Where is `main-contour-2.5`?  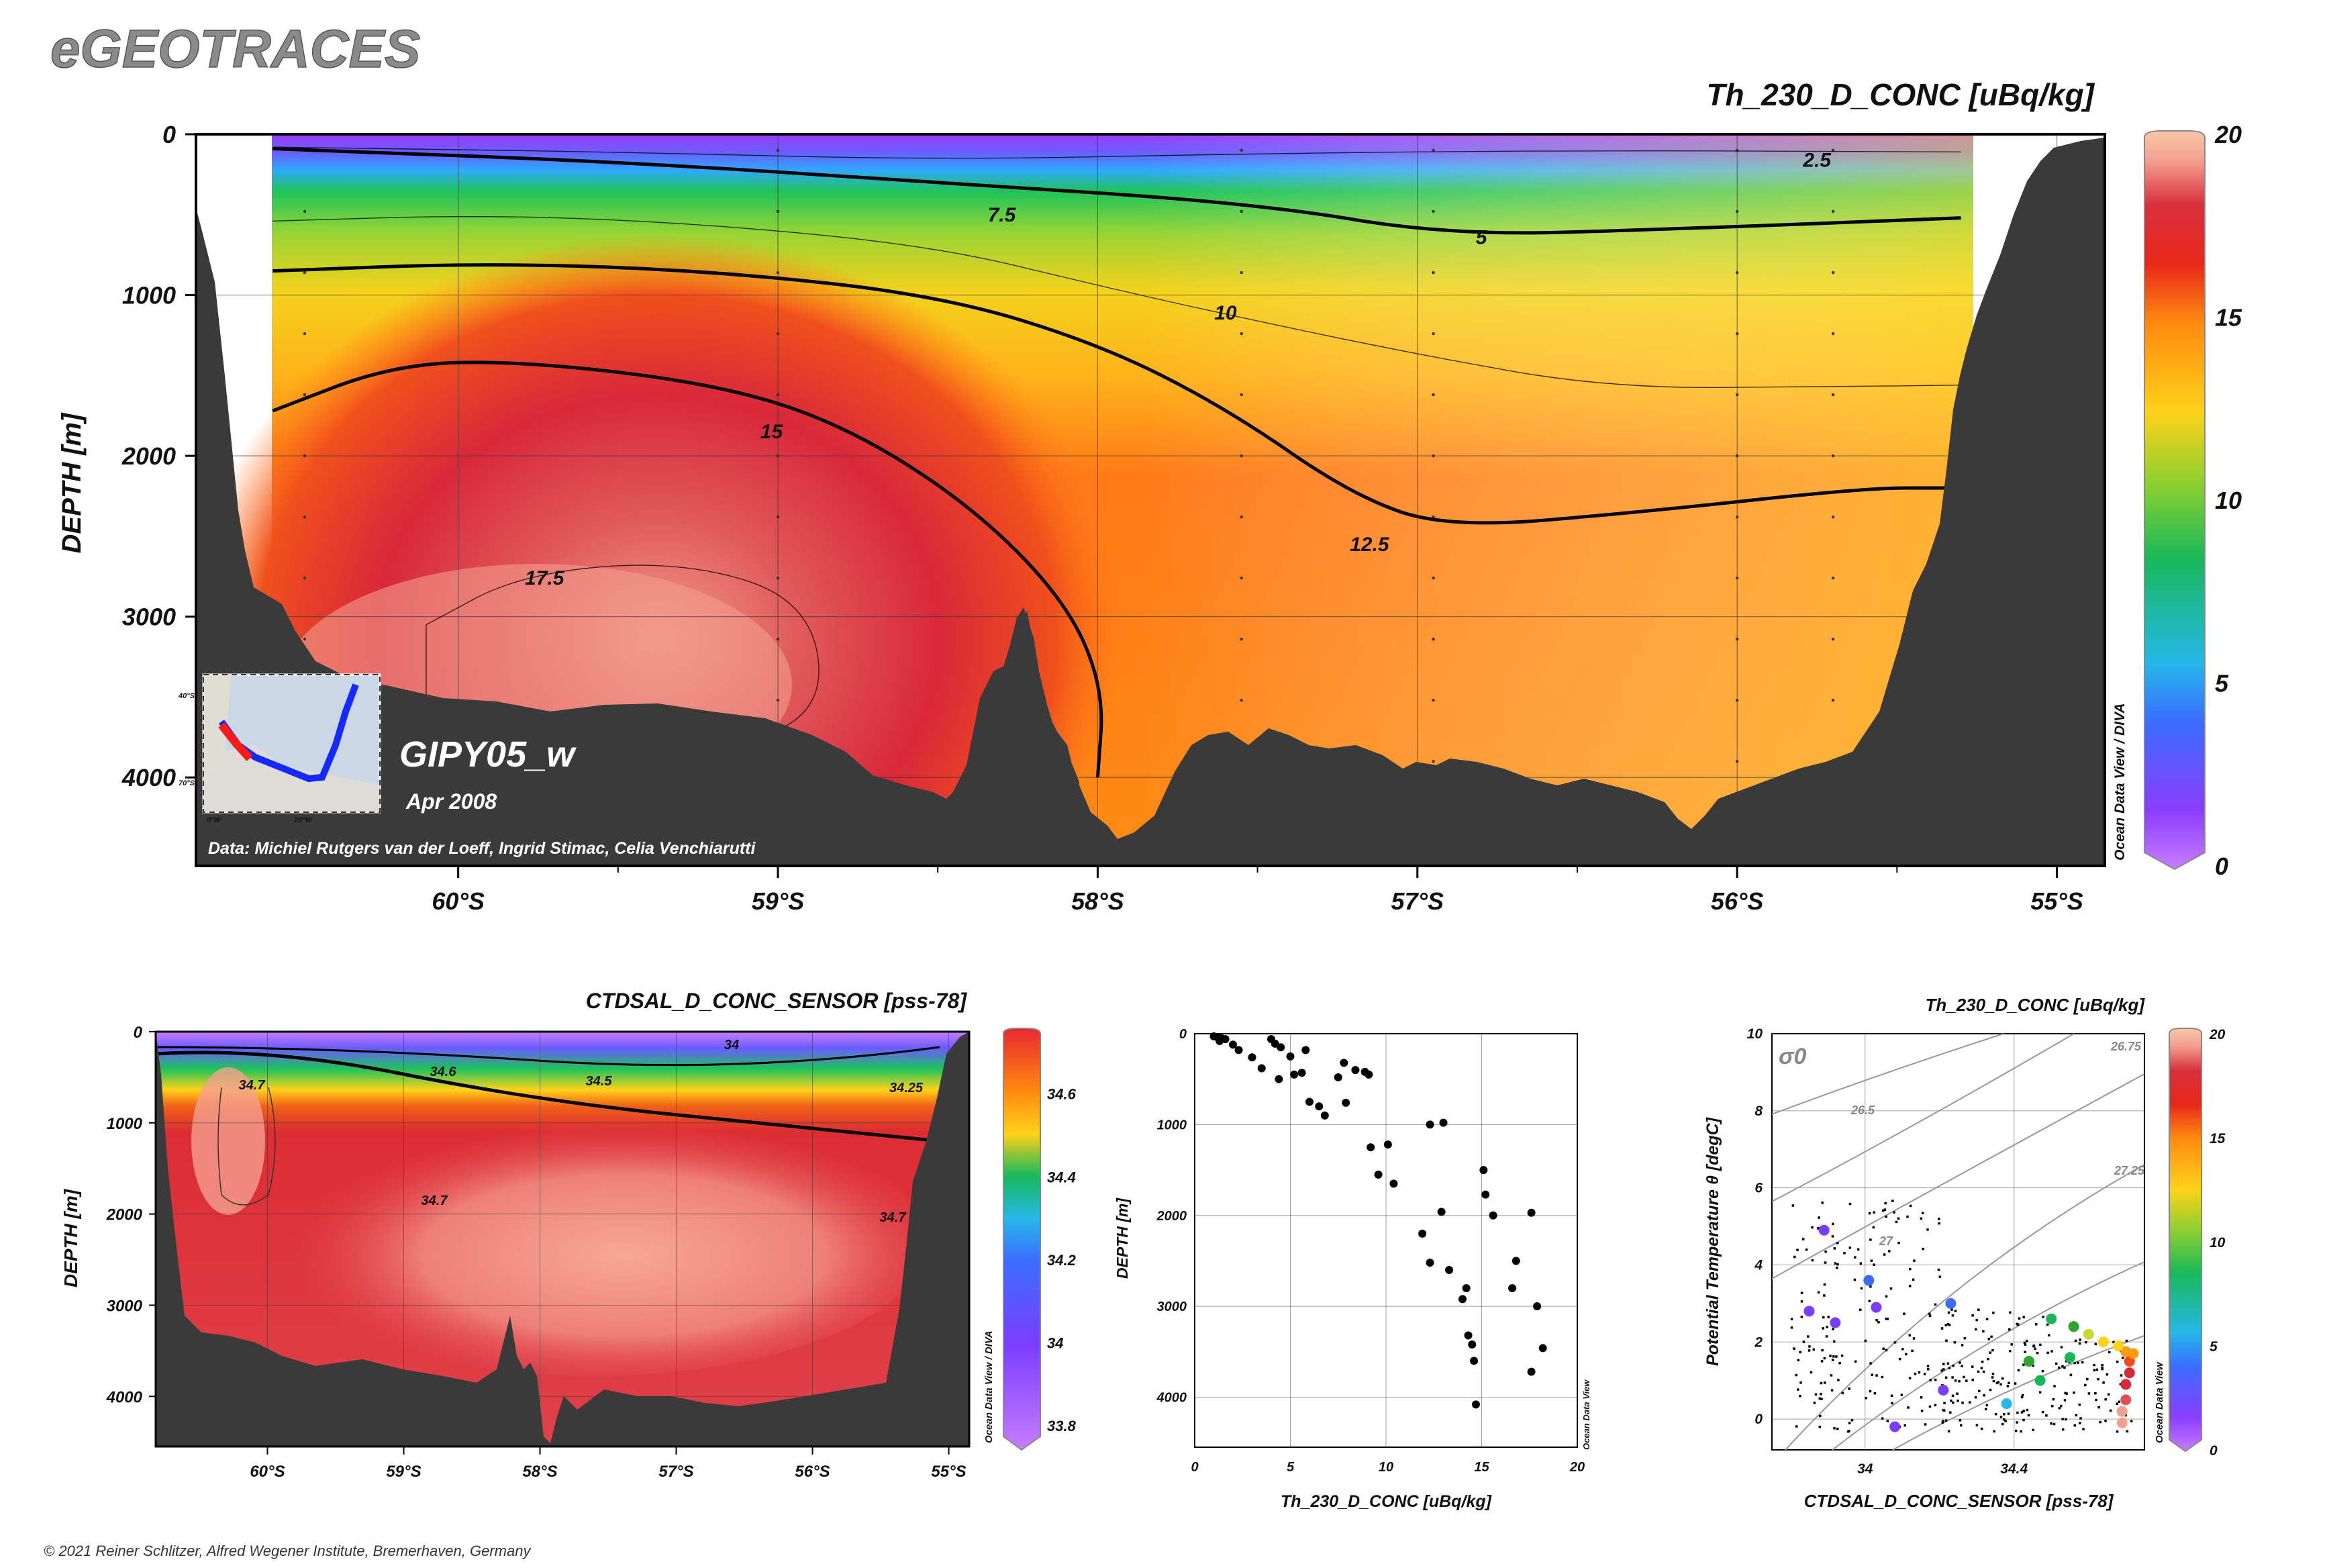
main-contour-2.5 is located at coordinates (1117, 152).